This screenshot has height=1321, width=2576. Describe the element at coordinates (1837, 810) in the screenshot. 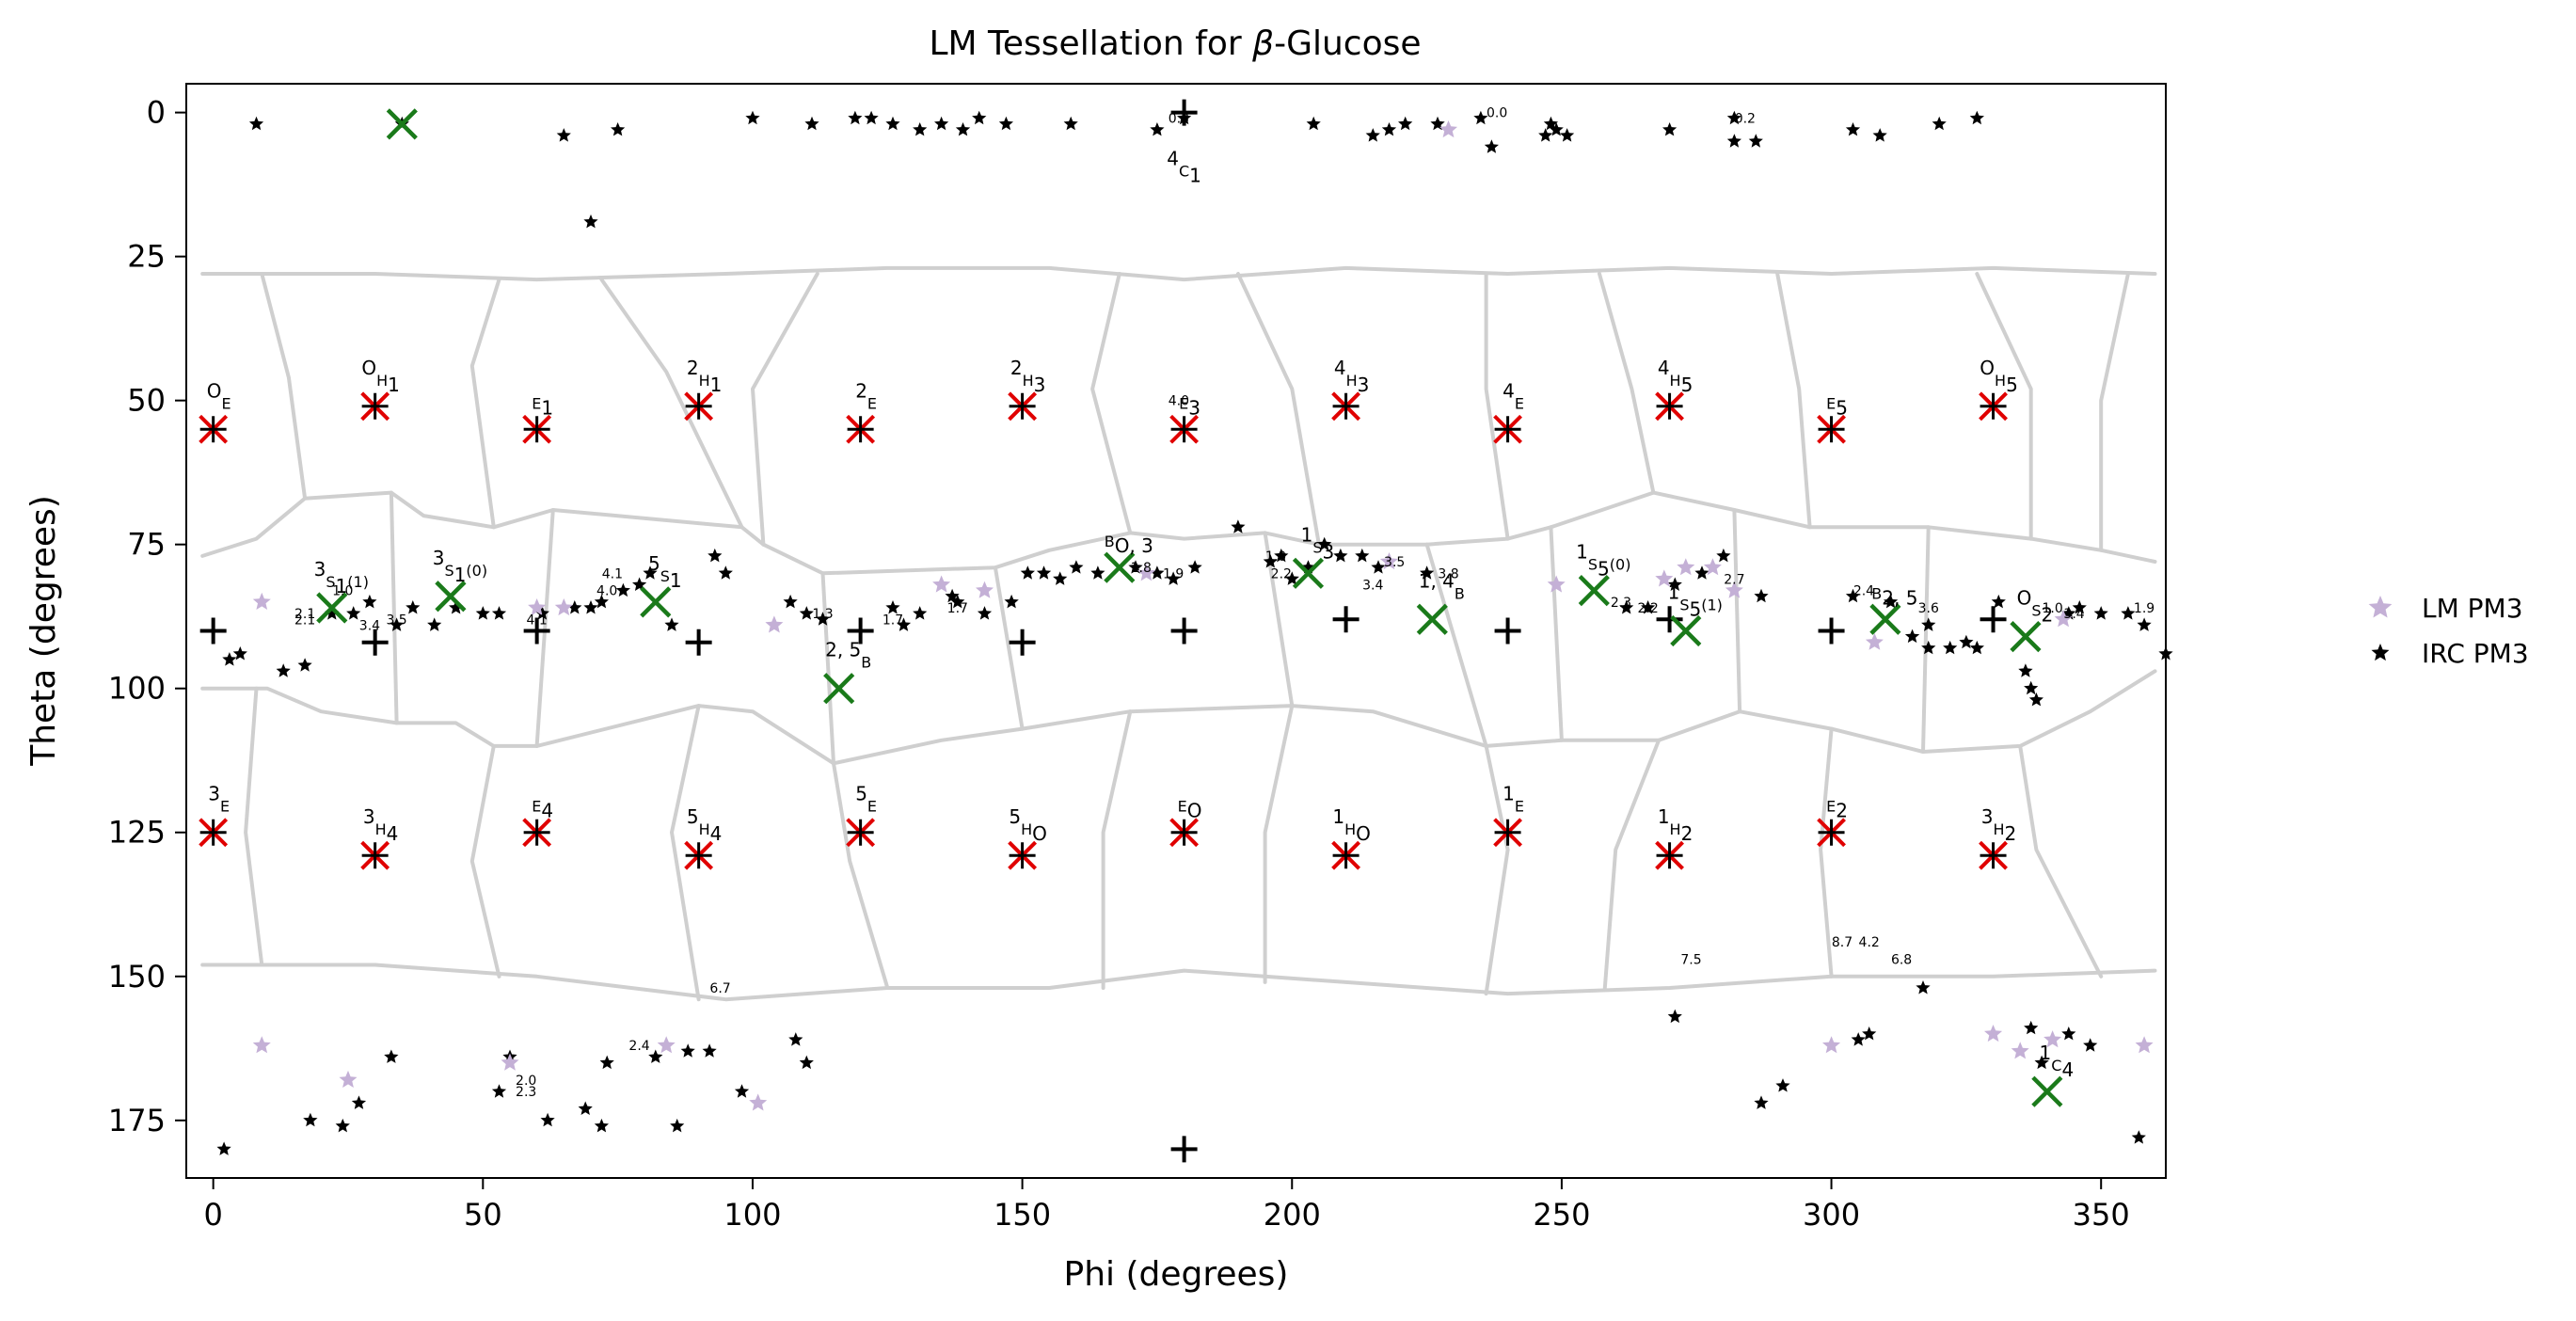

I see `reference-label-22: E2` at that location.